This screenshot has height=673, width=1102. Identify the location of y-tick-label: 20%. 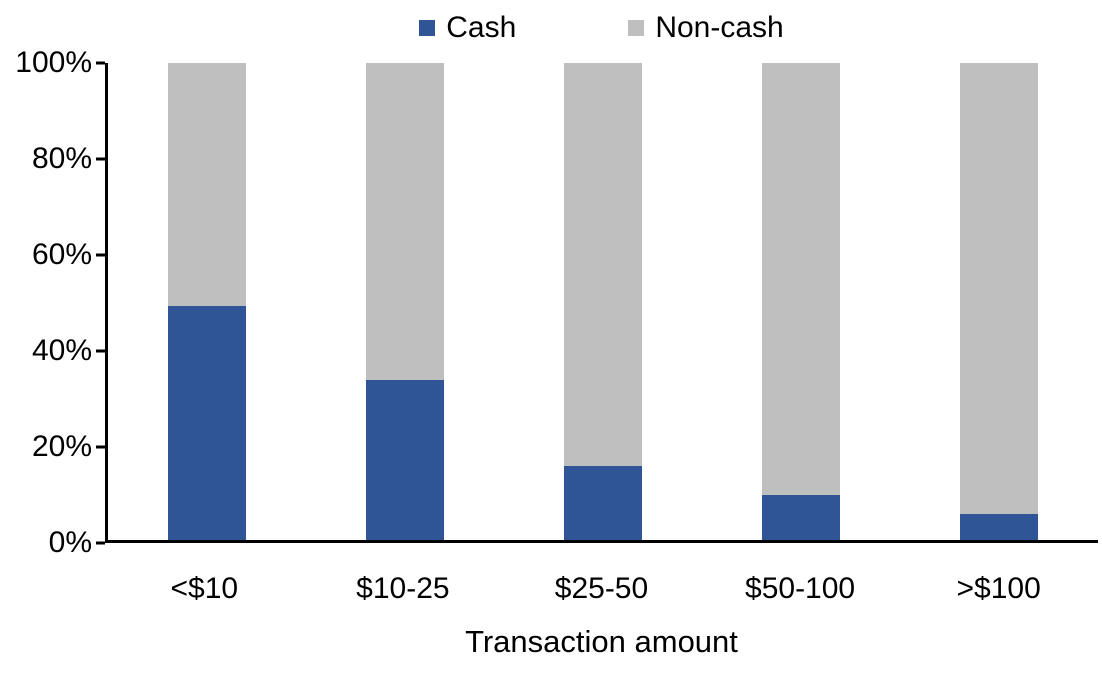
(61, 446).